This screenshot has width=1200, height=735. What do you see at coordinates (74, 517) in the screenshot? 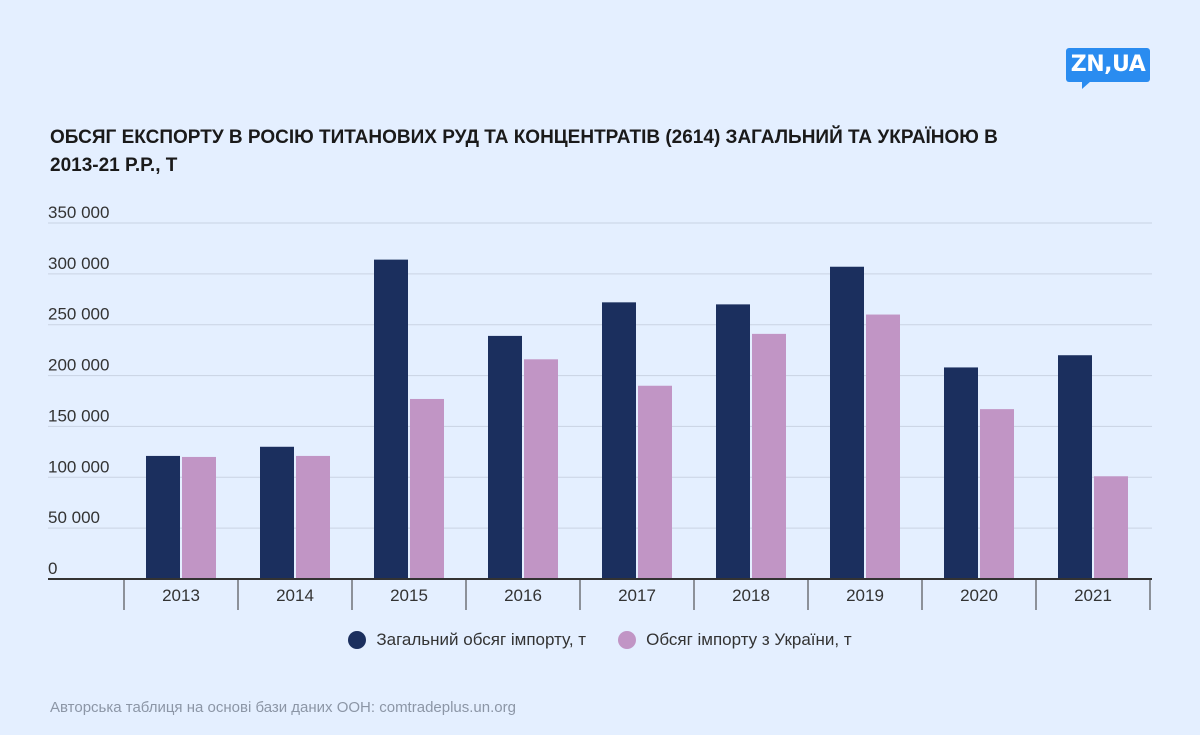
I see `y-tick-label: 50 000` at bounding box center [74, 517].